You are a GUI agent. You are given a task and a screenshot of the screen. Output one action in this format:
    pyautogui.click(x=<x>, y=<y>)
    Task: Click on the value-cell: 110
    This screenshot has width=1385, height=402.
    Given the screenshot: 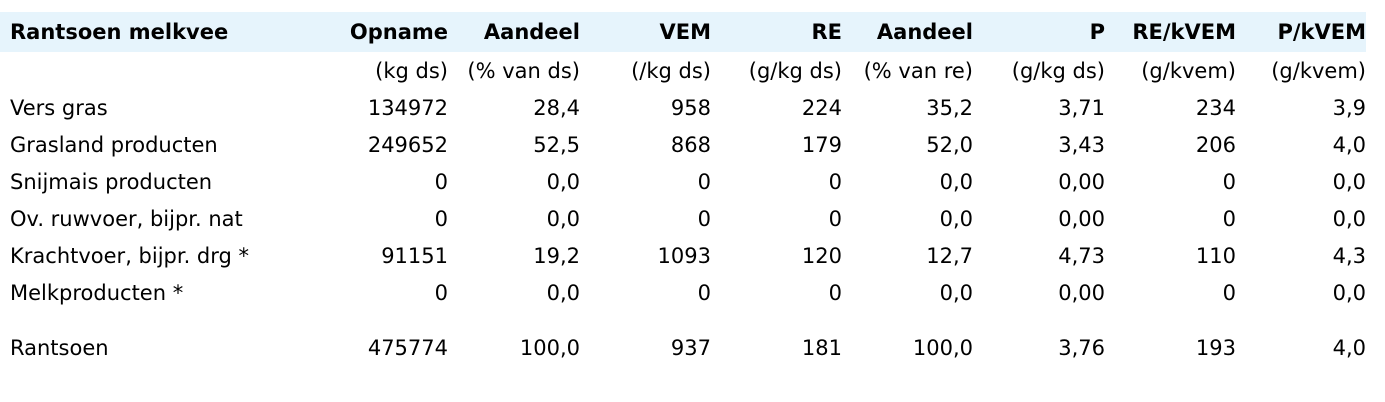 What is the action you would take?
    pyautogui.click(x=1215, y=255)
    